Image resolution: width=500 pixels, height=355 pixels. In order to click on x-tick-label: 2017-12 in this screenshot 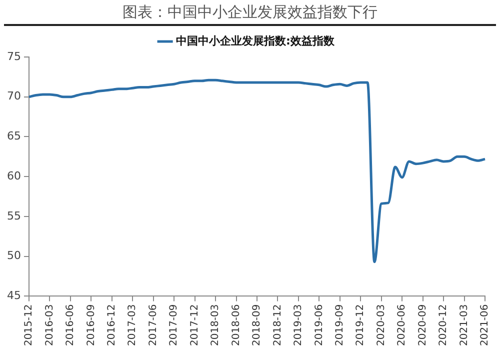, I will do `click(194, 325)`.